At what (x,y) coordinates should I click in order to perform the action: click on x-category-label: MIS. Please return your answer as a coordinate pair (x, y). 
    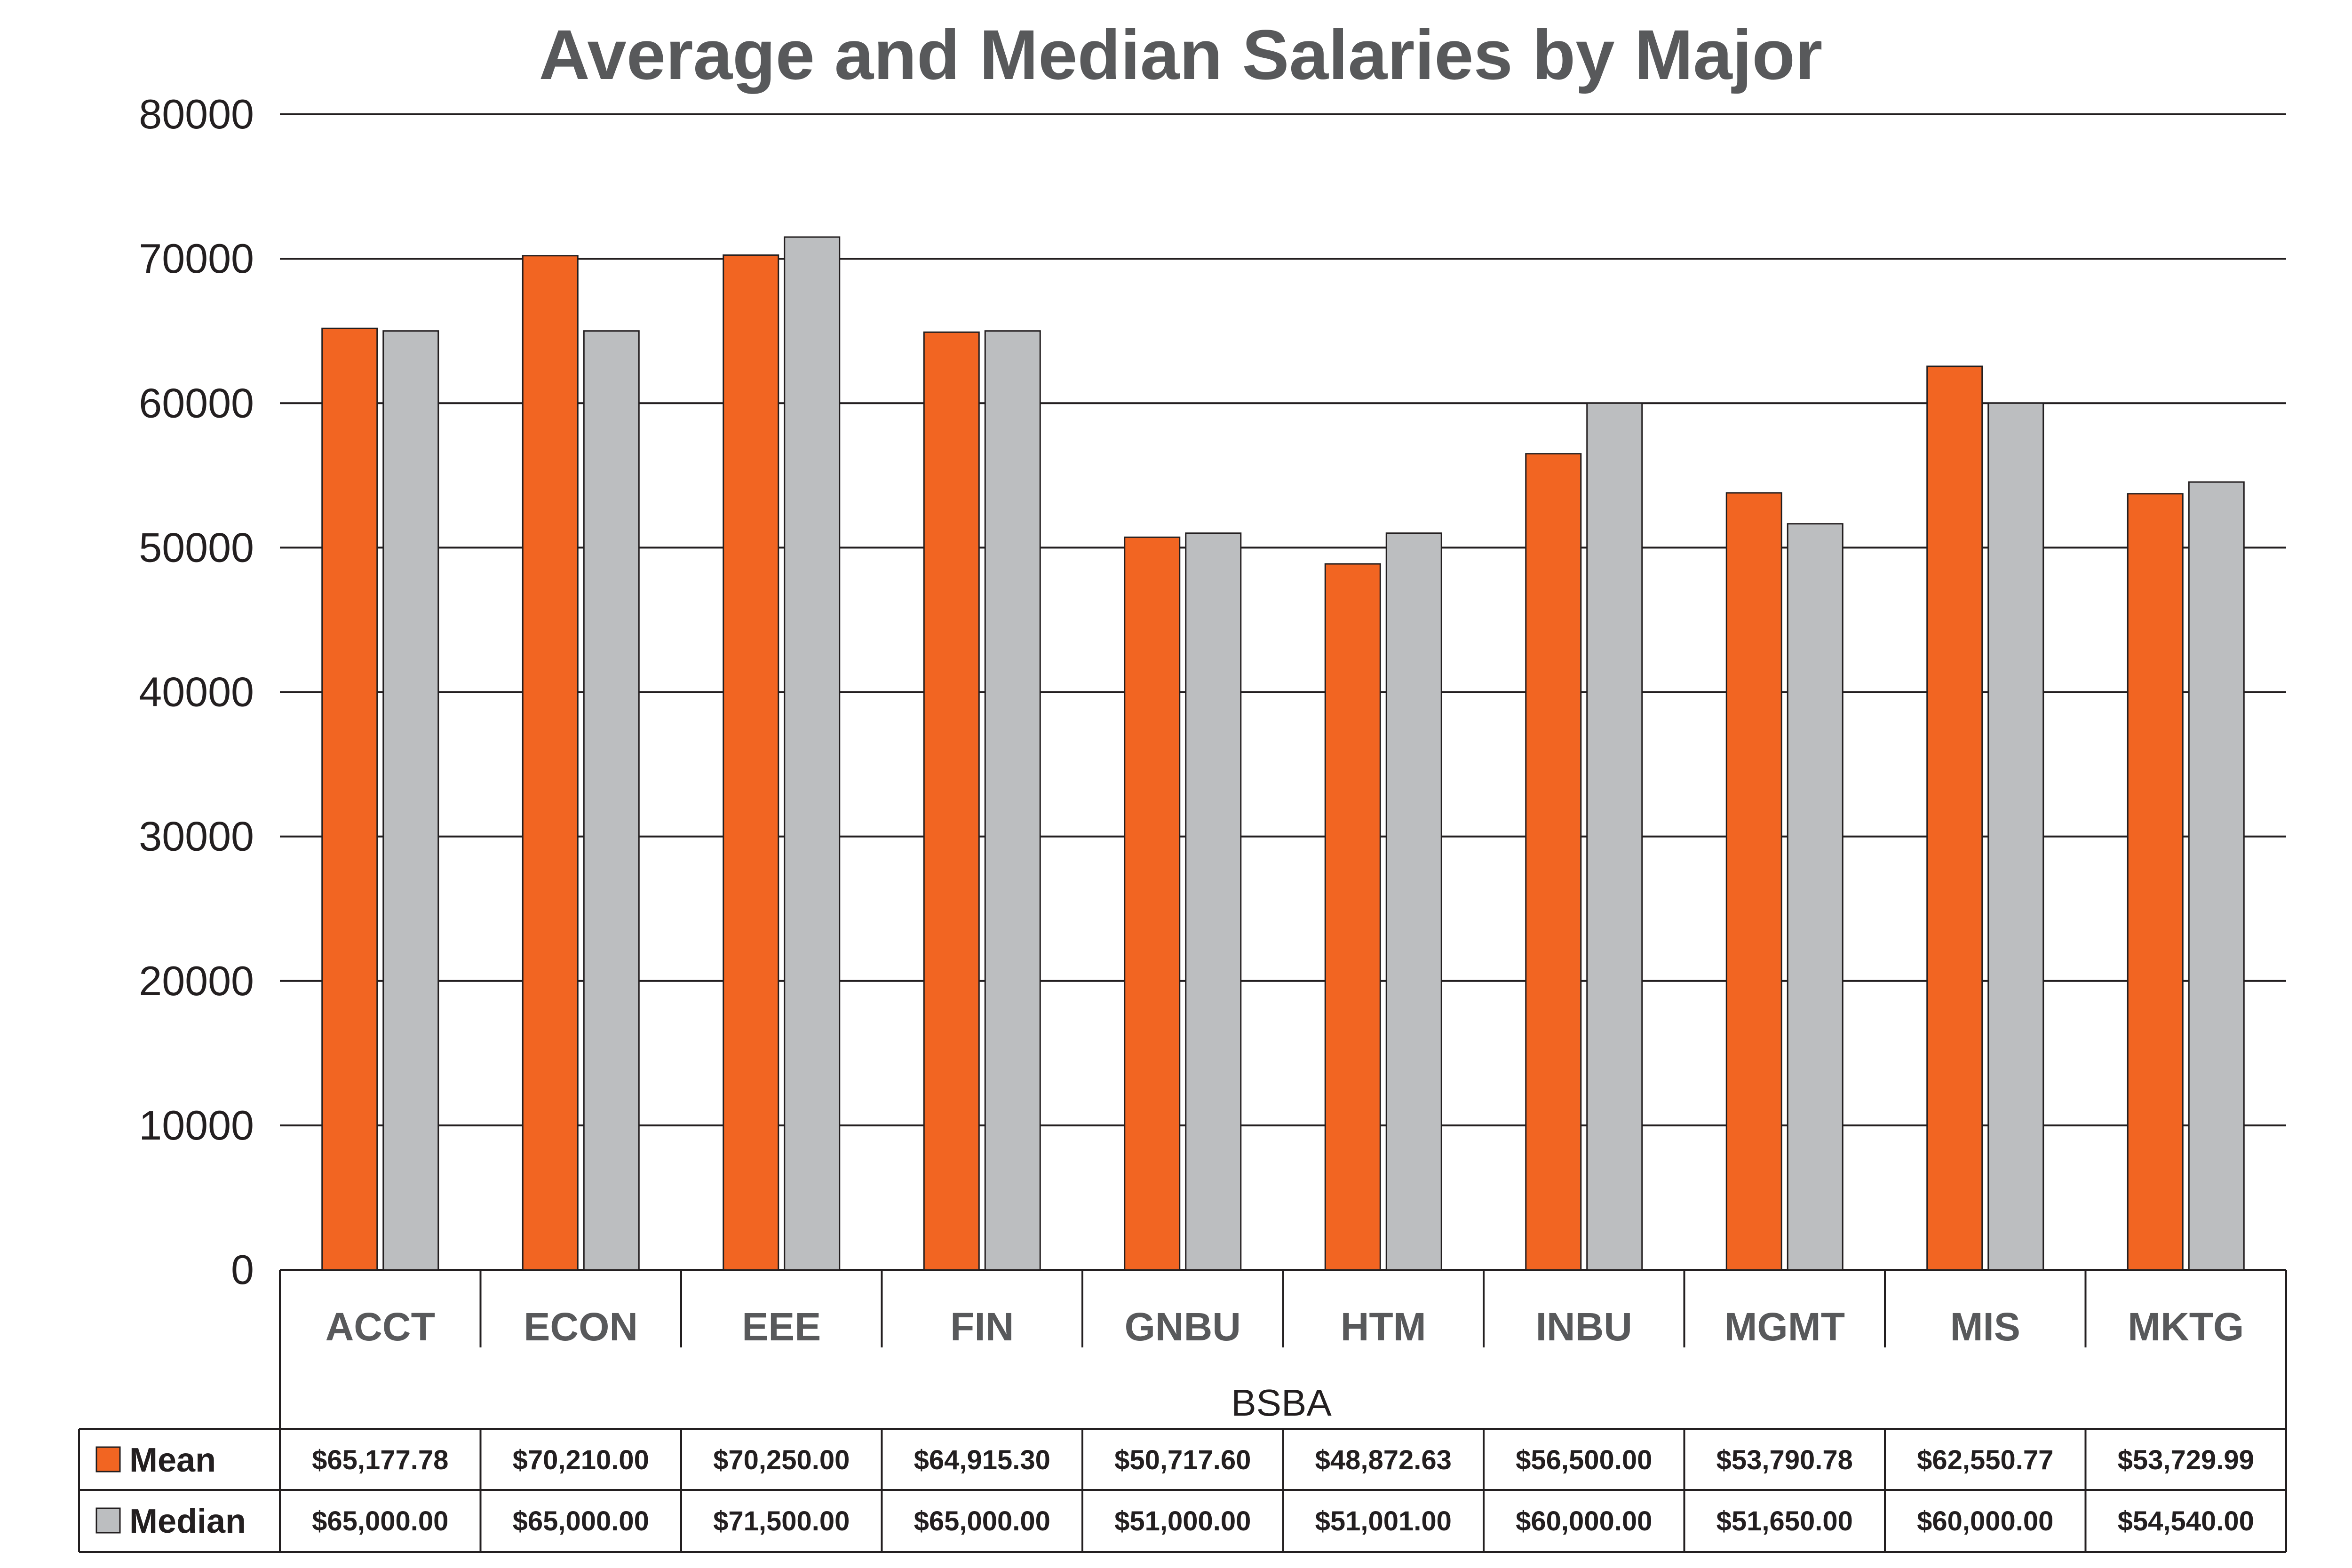
    Looking at the image, I should click on (1985, 1327).